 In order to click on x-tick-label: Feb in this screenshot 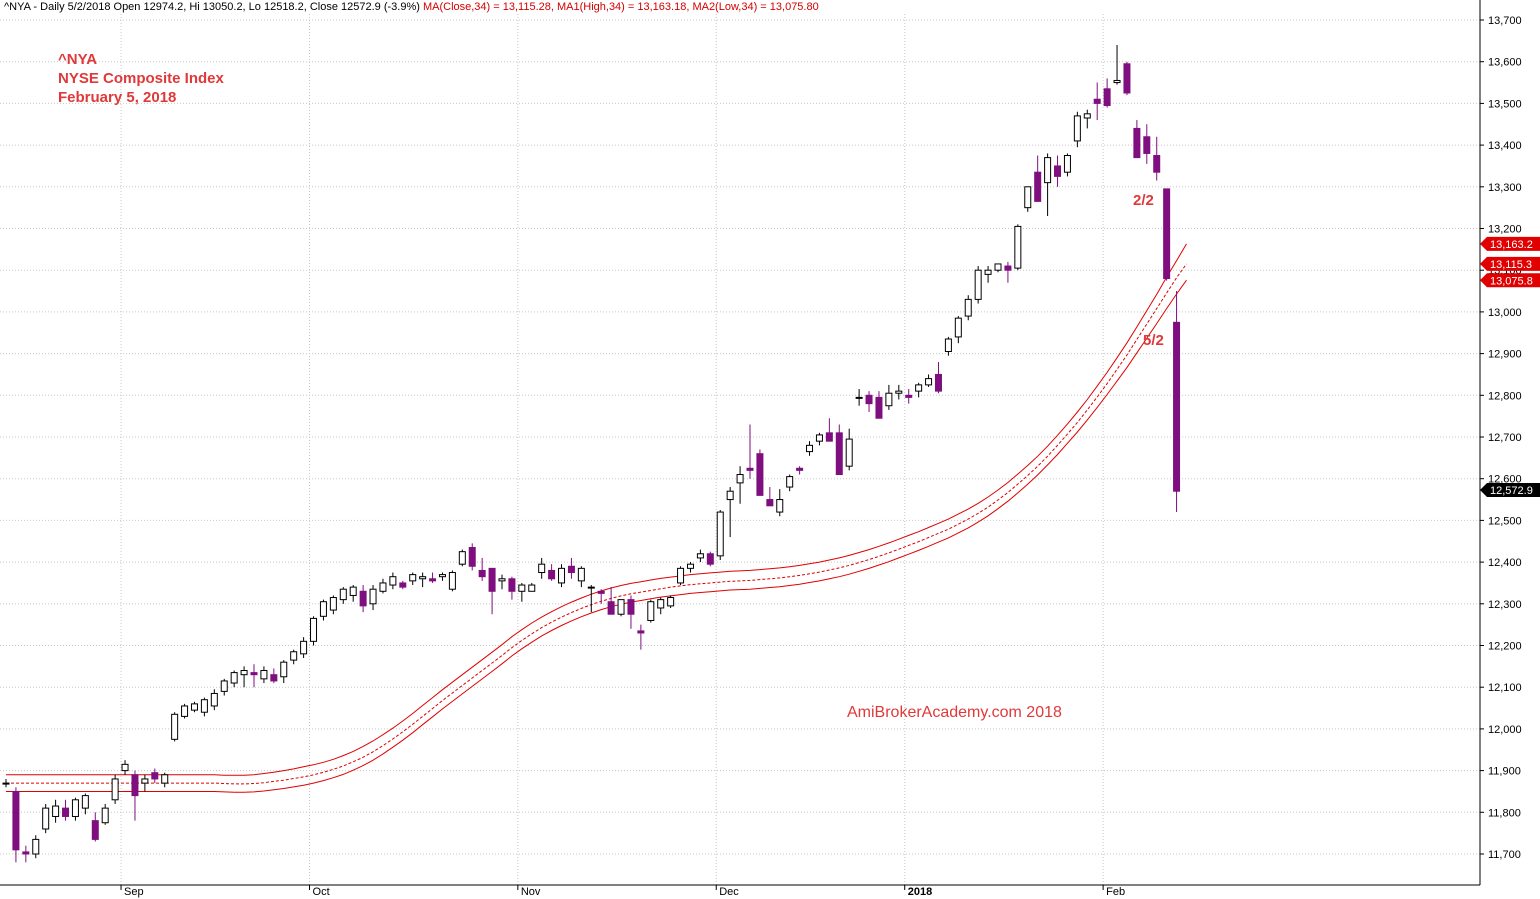, I will do `click(1115, 892)`.